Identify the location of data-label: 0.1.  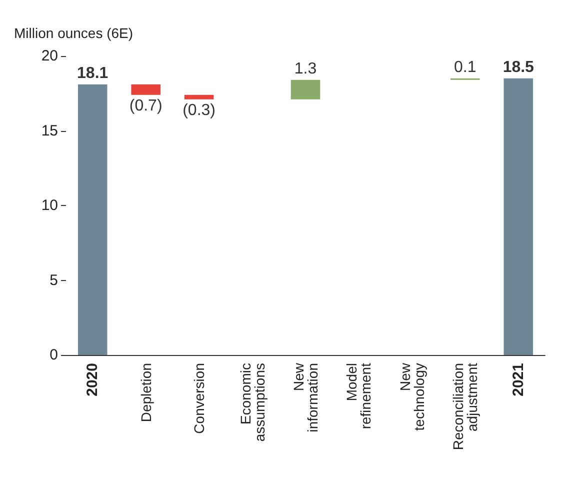
(465, 67).